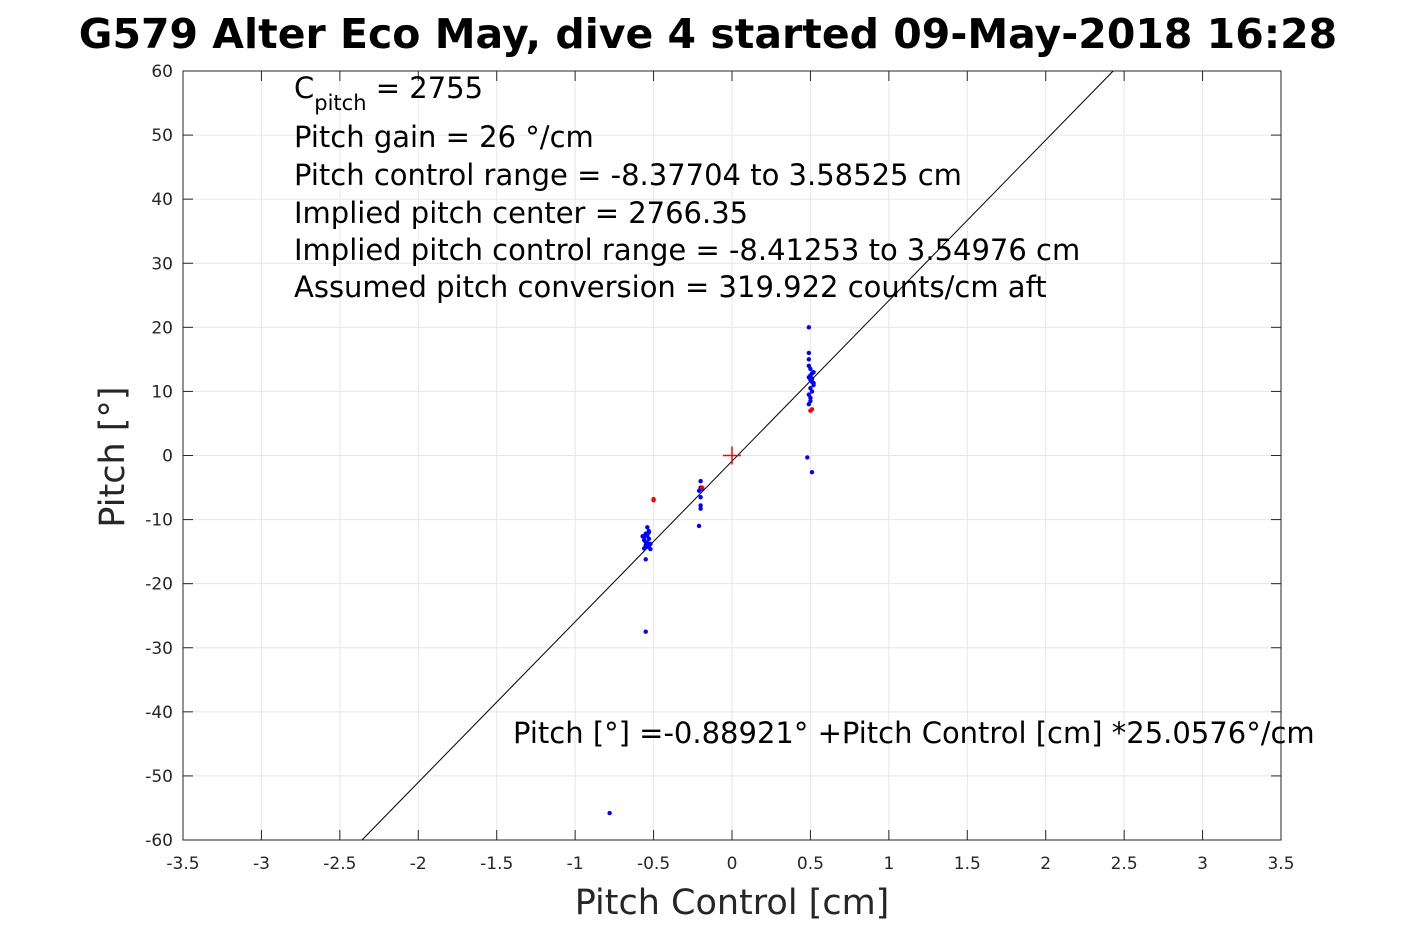  I want to click on y-tick-label: -60, so click(159, 841).